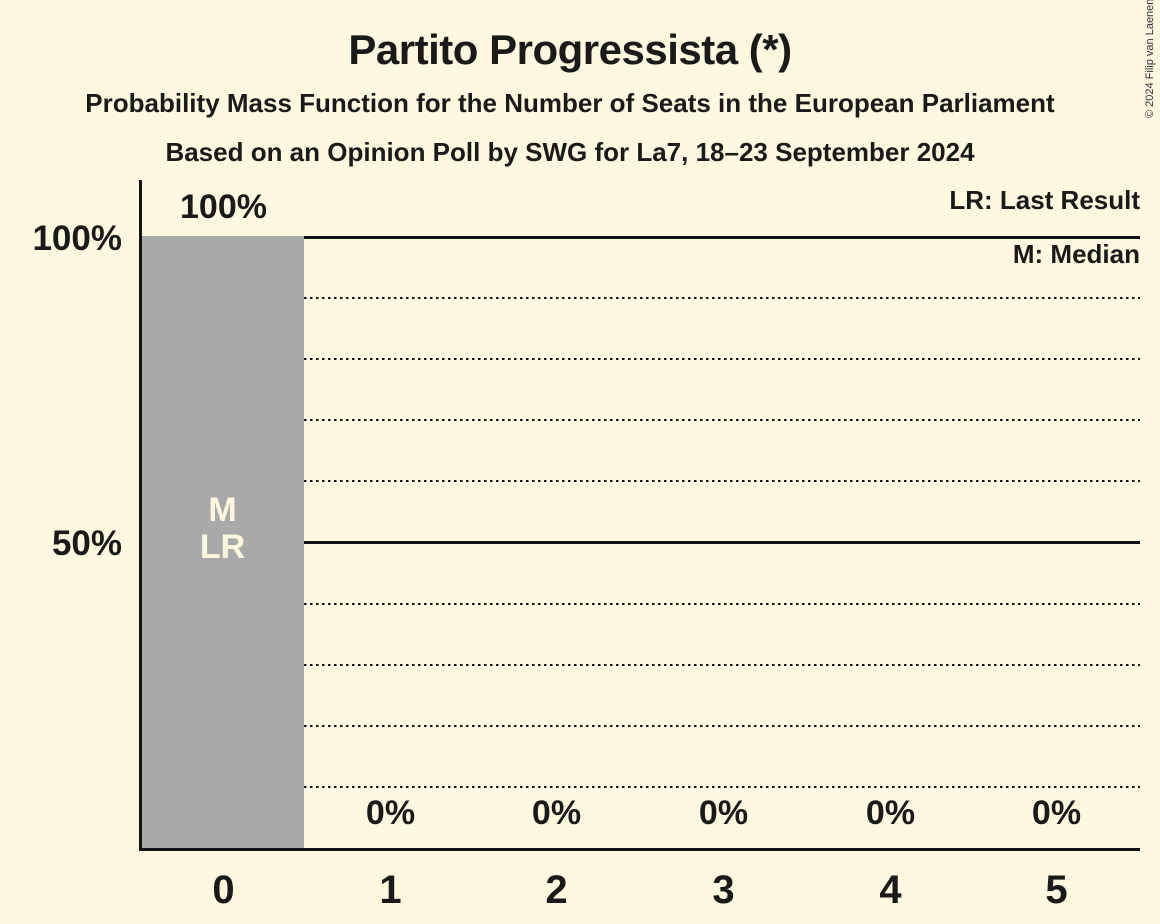 Image resolution: width=1160 pixels, height=924 pixels. Describe the element at coordinates (641, 298) in the screenshot. I see `gridline-90pct` at that location.